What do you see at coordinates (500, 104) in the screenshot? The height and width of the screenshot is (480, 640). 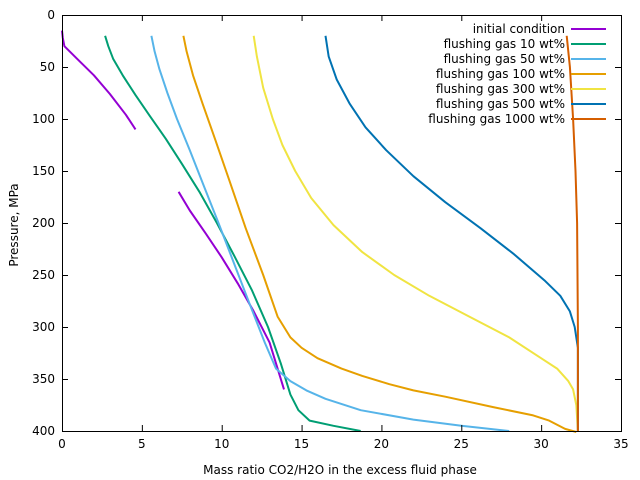 I see `legend-label-5: flushing gas 500 wt%` at bounding box center [500, 104].